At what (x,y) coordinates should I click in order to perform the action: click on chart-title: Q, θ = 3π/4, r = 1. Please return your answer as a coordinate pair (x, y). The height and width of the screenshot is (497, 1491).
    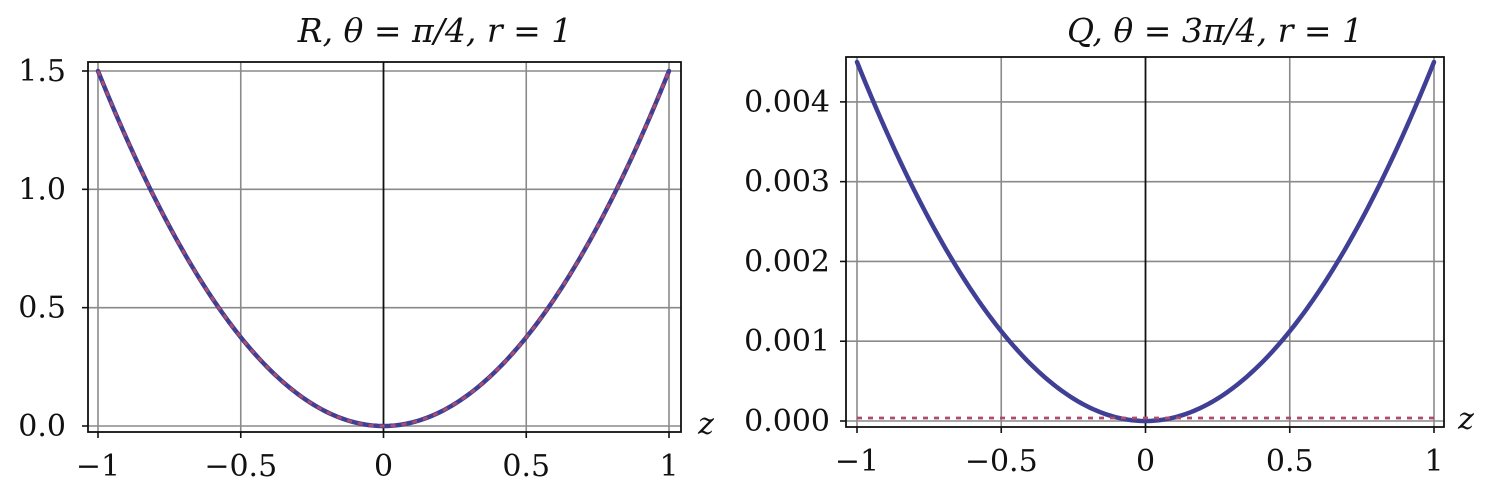
    Looking at the image, I should click on (1215, 30).